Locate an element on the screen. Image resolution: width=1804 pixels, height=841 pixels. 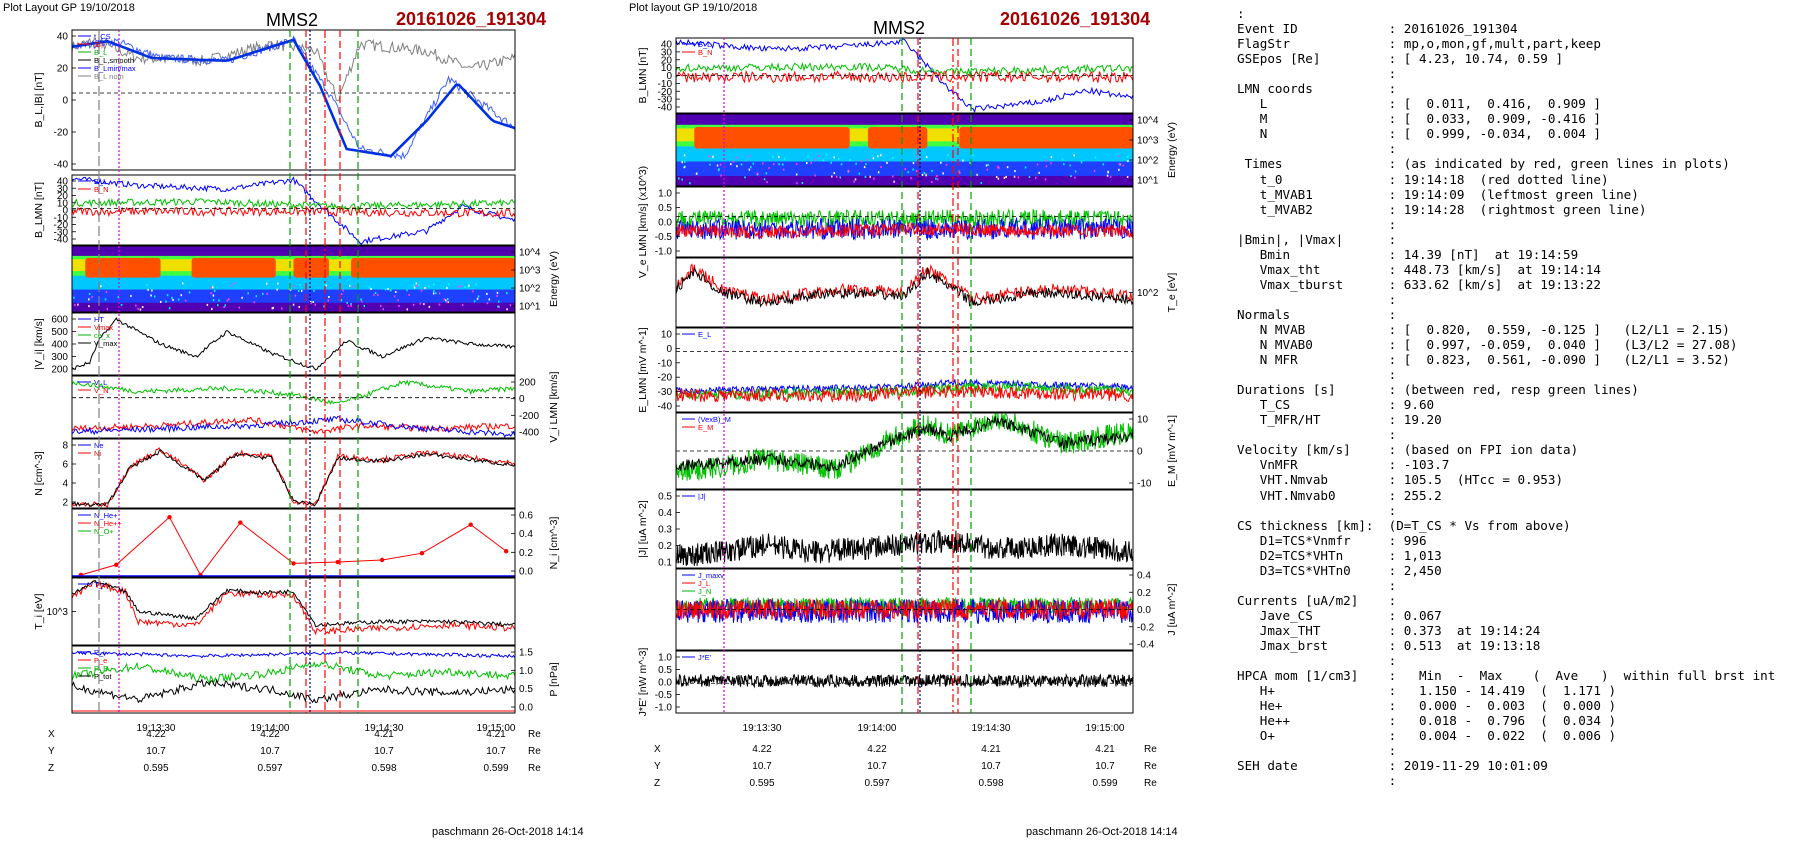
summary-line: t_0 : 19:14:18 (red dotted line) is located at coordinates (1423, 179).